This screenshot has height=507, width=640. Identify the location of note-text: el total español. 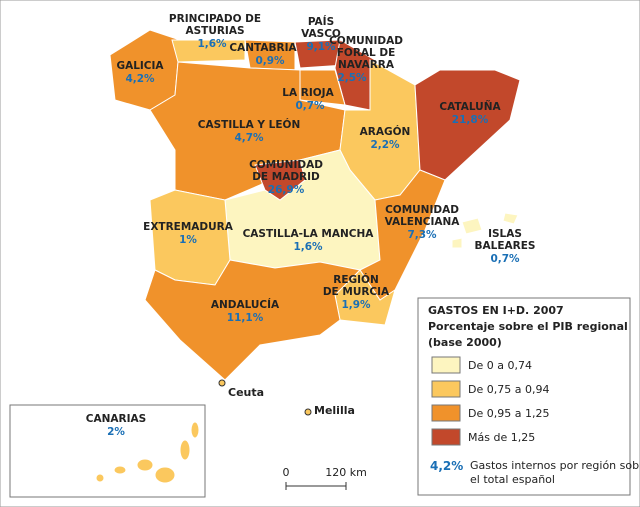
(512, 479).